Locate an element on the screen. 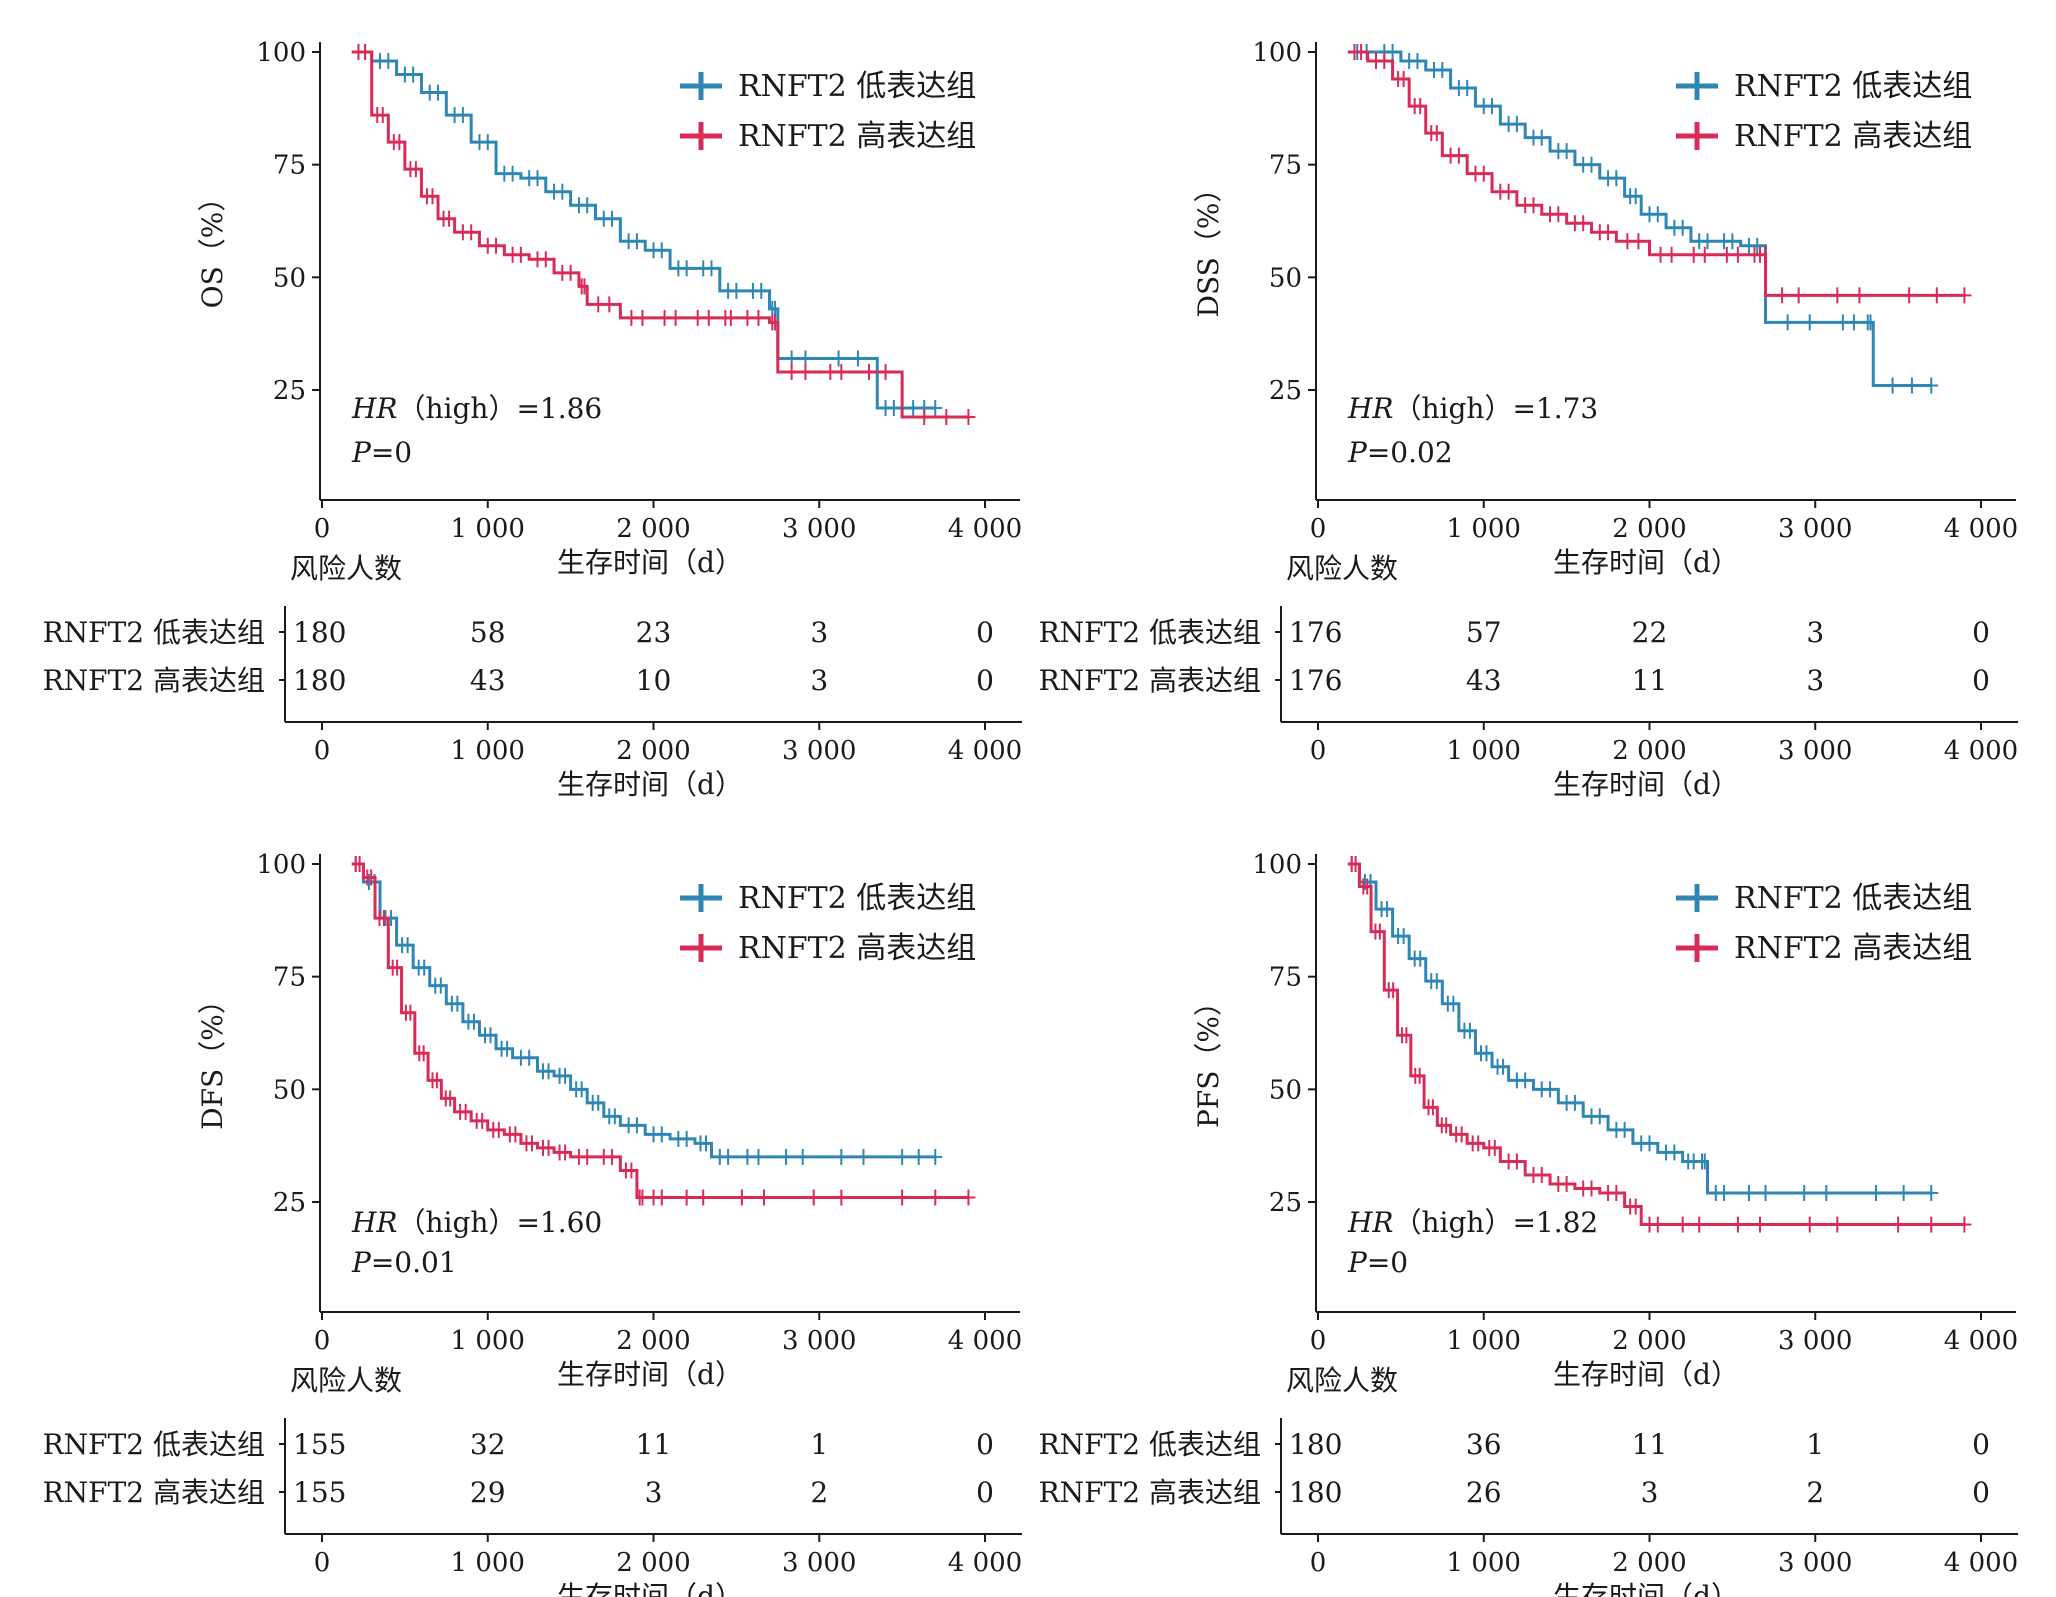 This screenshot has width=2056, height=1597. p-annotation: P=0.01 is located at coordinates (404, 1262).